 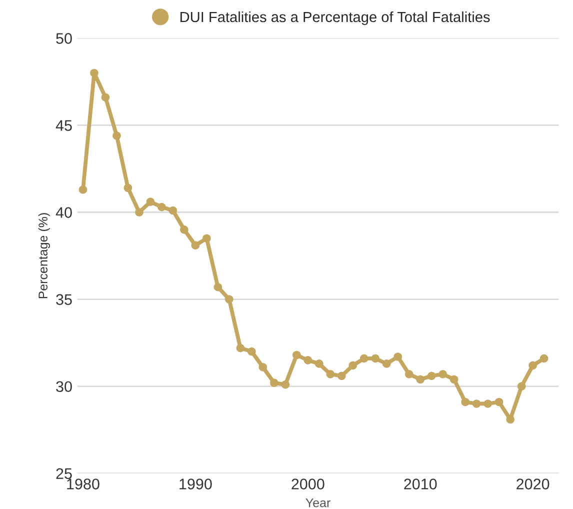 What do you see at coordinates (308, 484) in the screenshot?
I see `x-tick-label: 2000` at bounding box center [308, 484].